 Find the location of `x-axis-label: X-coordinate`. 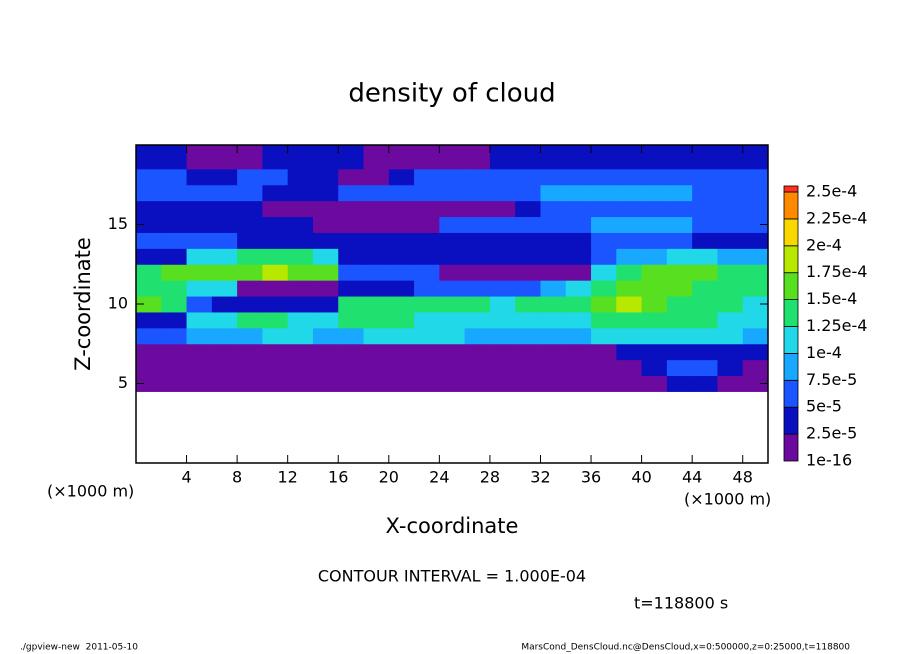

x-axis-label: X-coordinate is located at coordinates (452, 526).